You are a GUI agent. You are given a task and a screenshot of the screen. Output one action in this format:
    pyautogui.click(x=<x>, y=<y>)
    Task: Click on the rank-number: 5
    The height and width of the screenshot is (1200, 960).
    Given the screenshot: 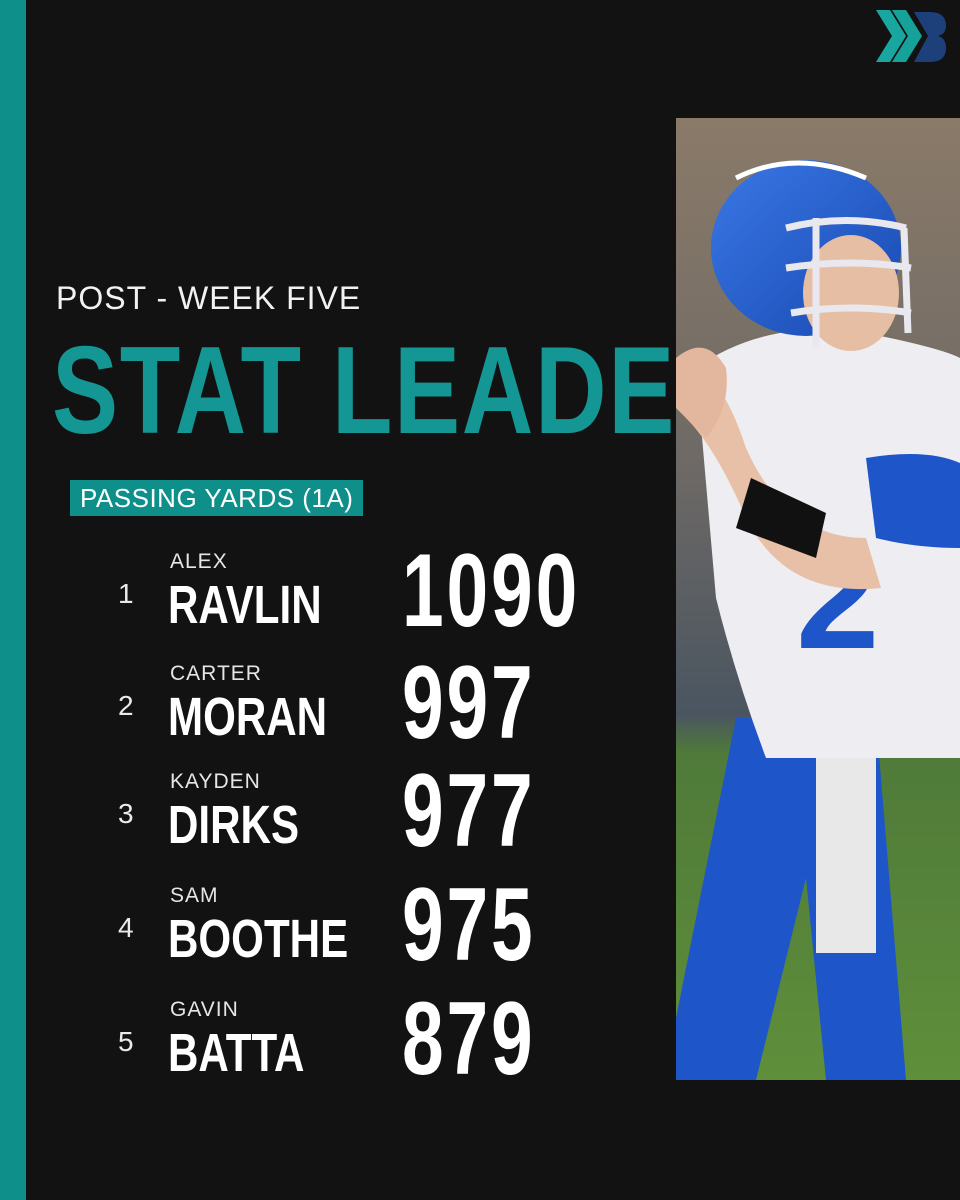 What is the action you would take?
    pyautogui.click(x=126, y=1041)
    